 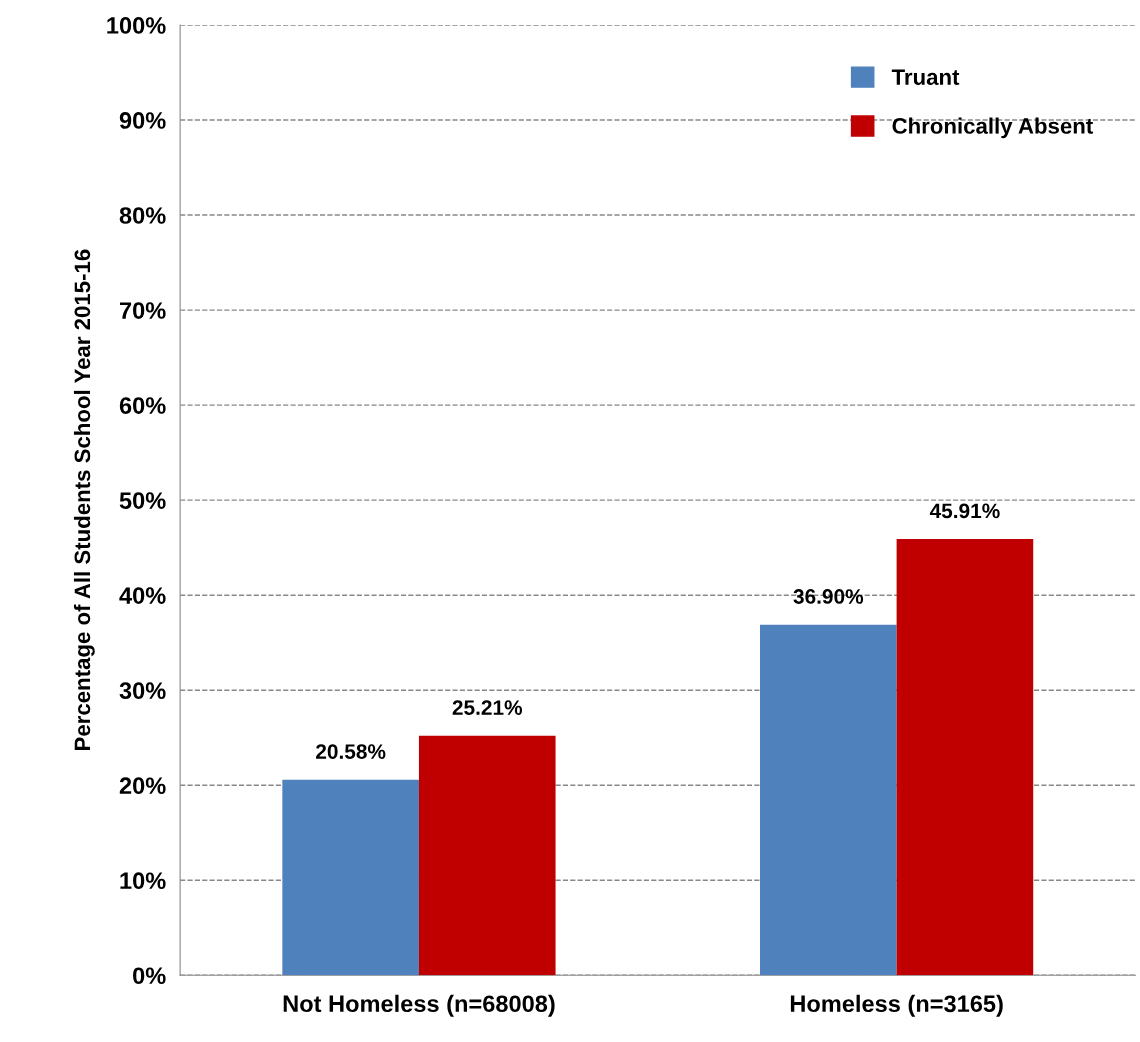 I want to click on legend-label: Truant, so click(x=925, y=77).